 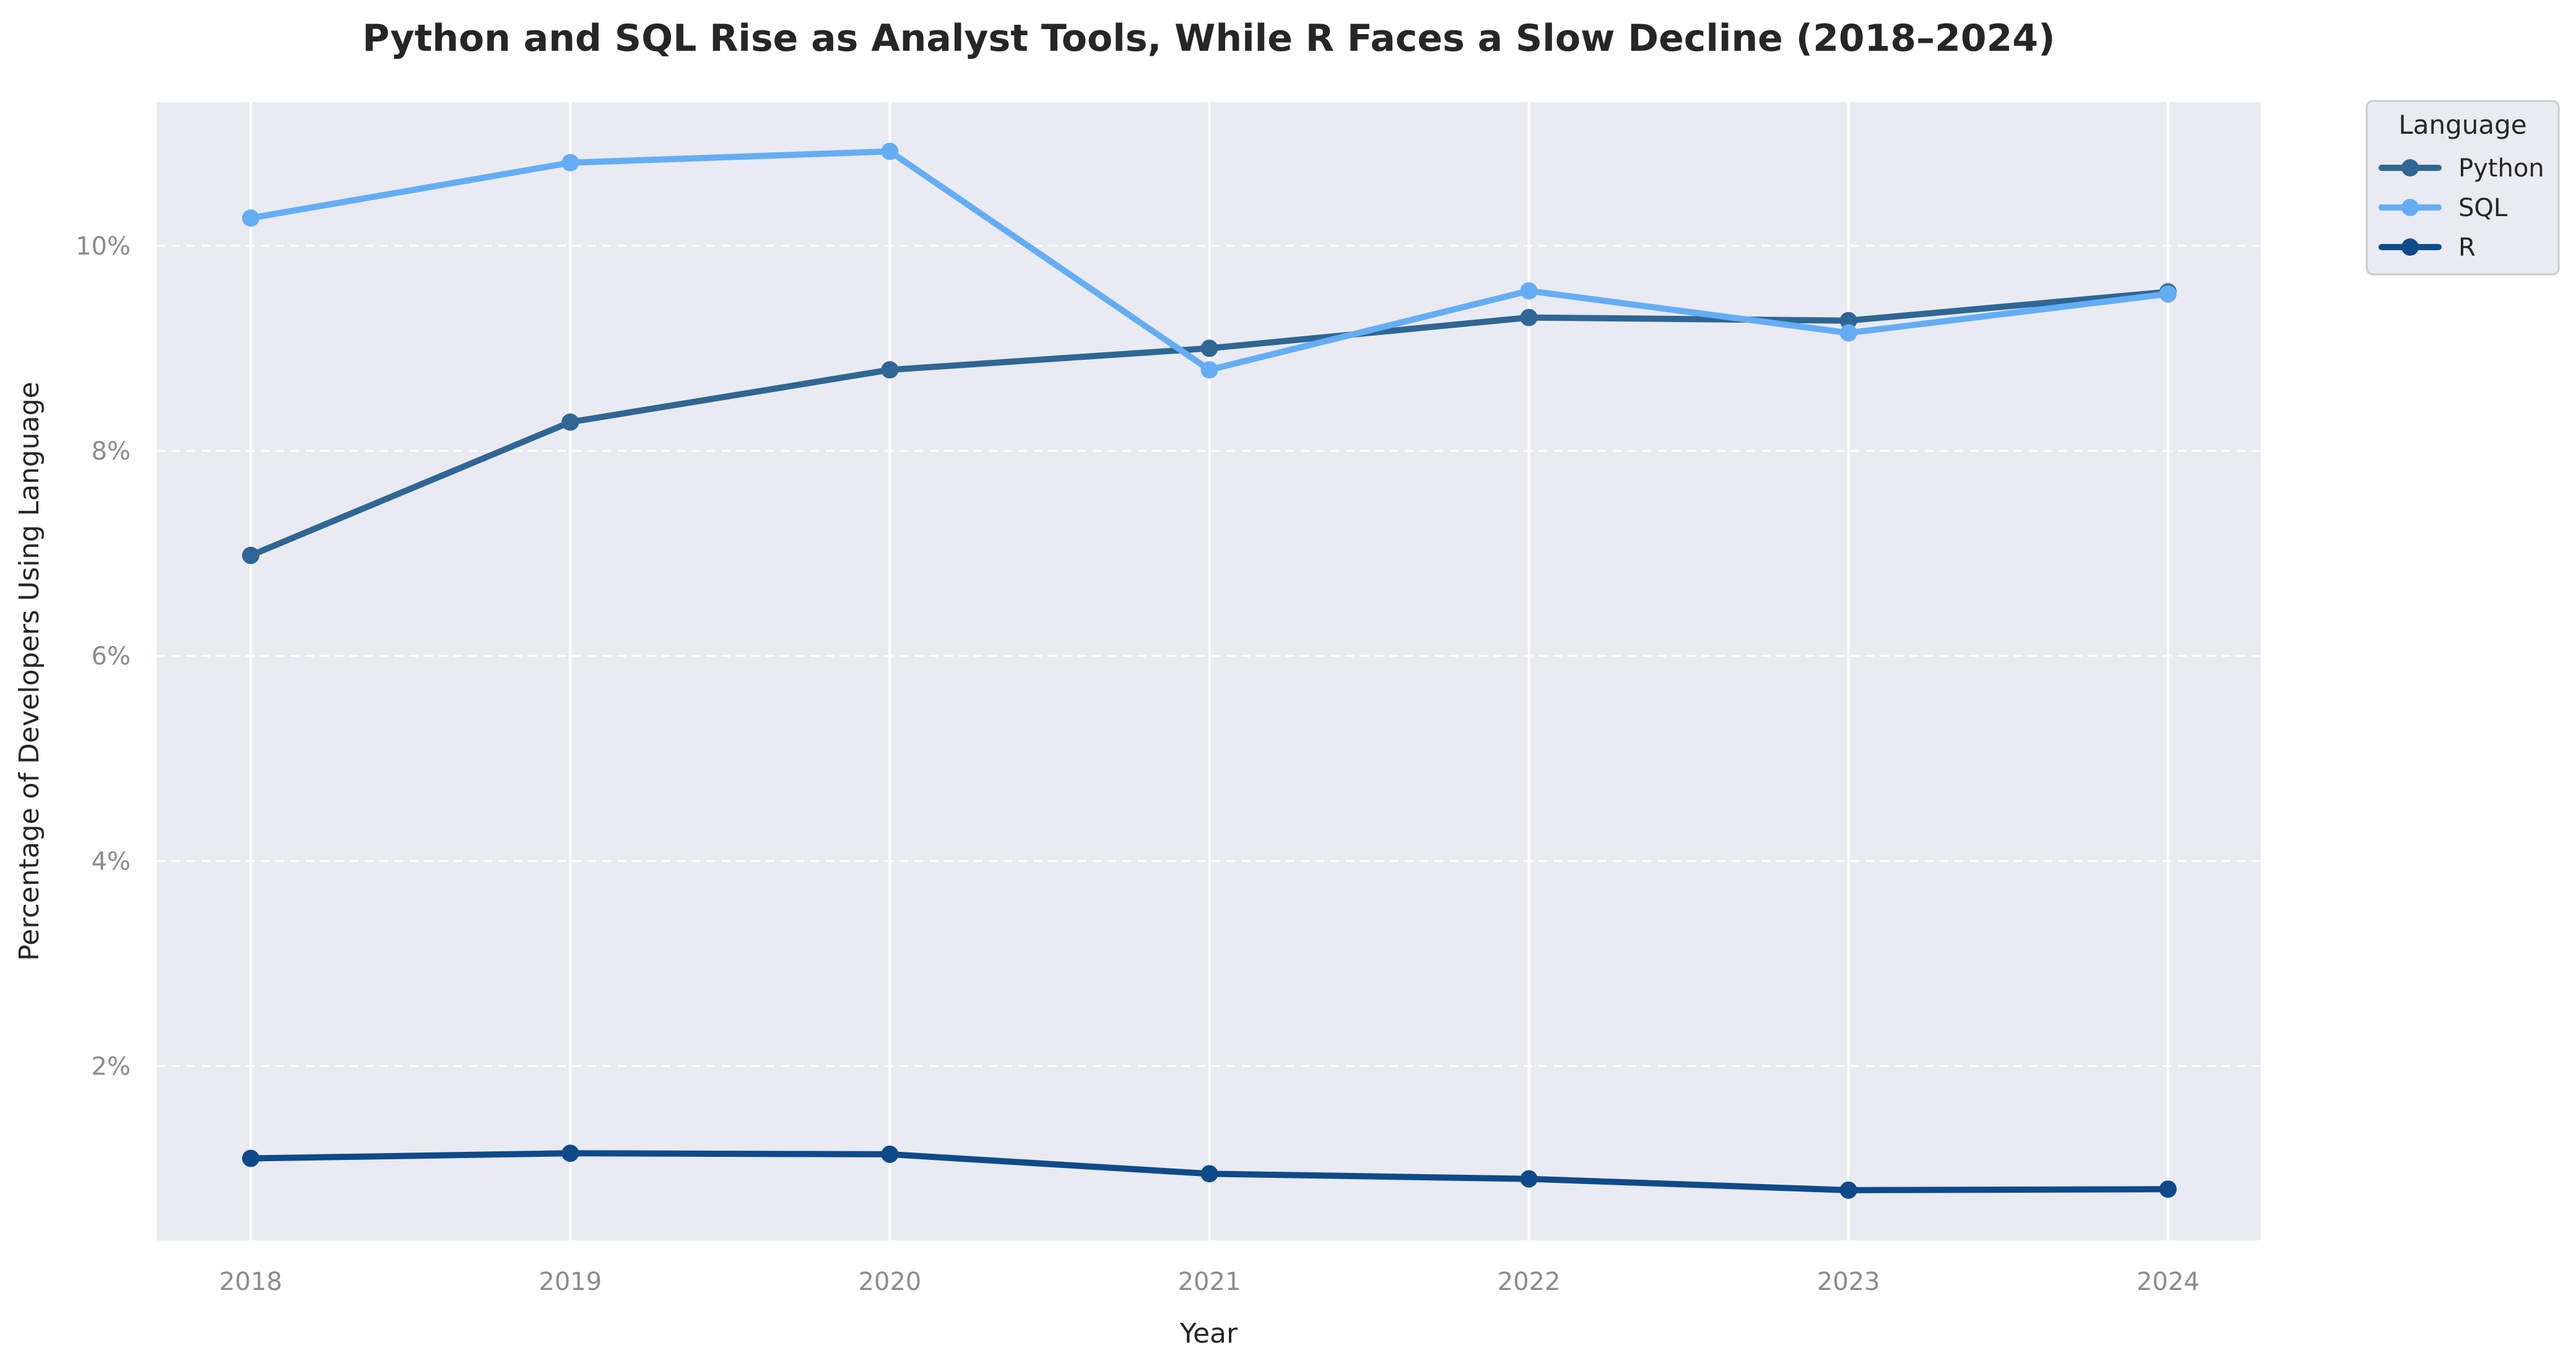 I want to click on x-axis-label: Year, so click(x=1208, y=1333).